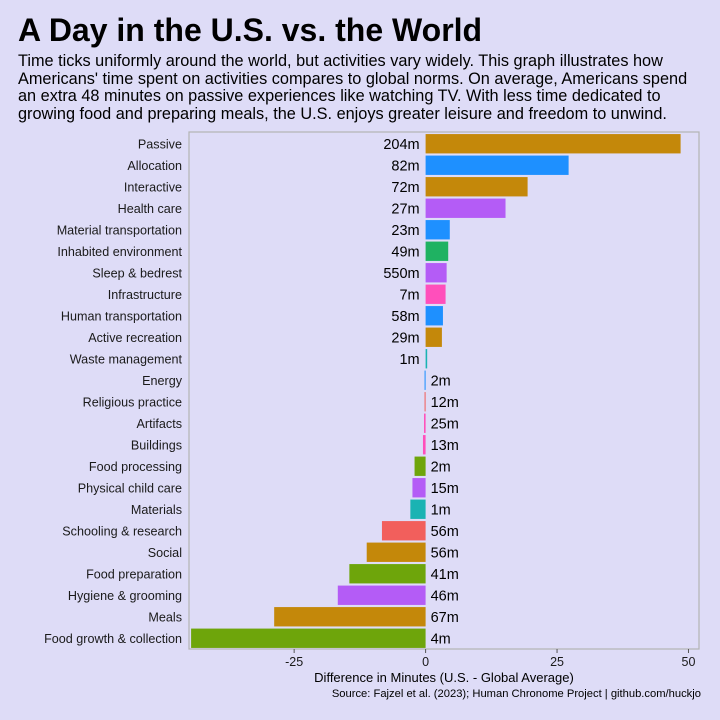 This screenshot has height=720, width=720. What do you see at coordinates (130, 488) in the screenshot?
I see `category-label: Physical child care` at bounding box center [130, 488].